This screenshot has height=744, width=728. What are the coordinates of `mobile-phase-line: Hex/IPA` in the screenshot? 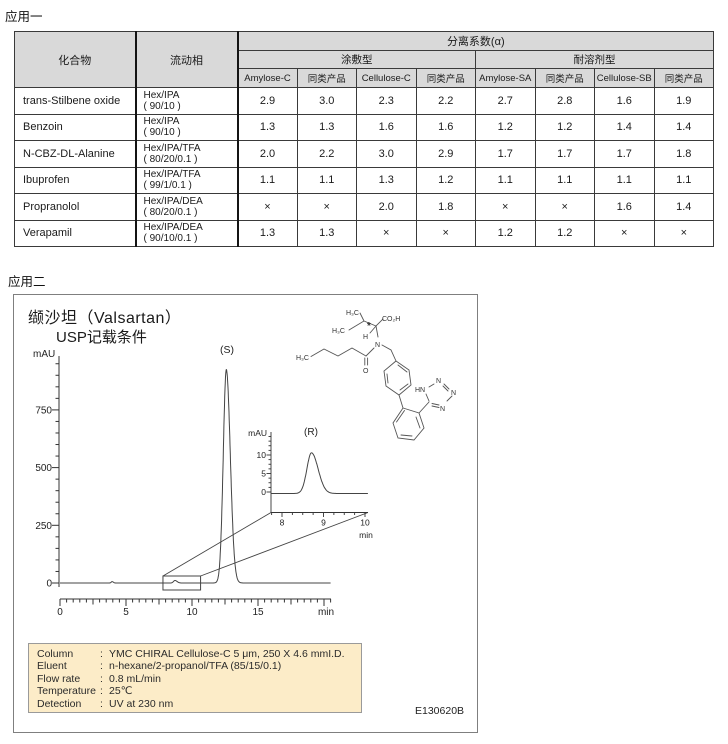 It's located at (161, 122).